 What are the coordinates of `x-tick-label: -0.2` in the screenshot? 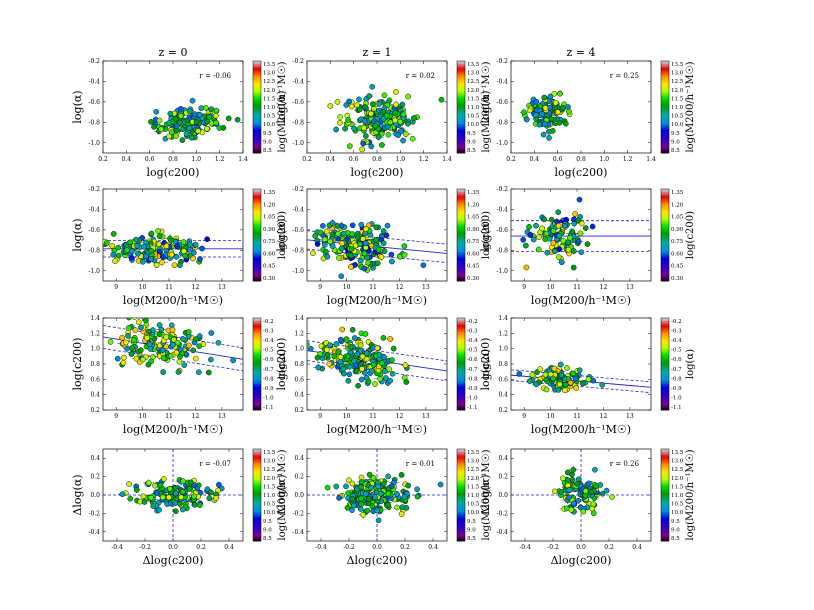 It's located at (145, 547).